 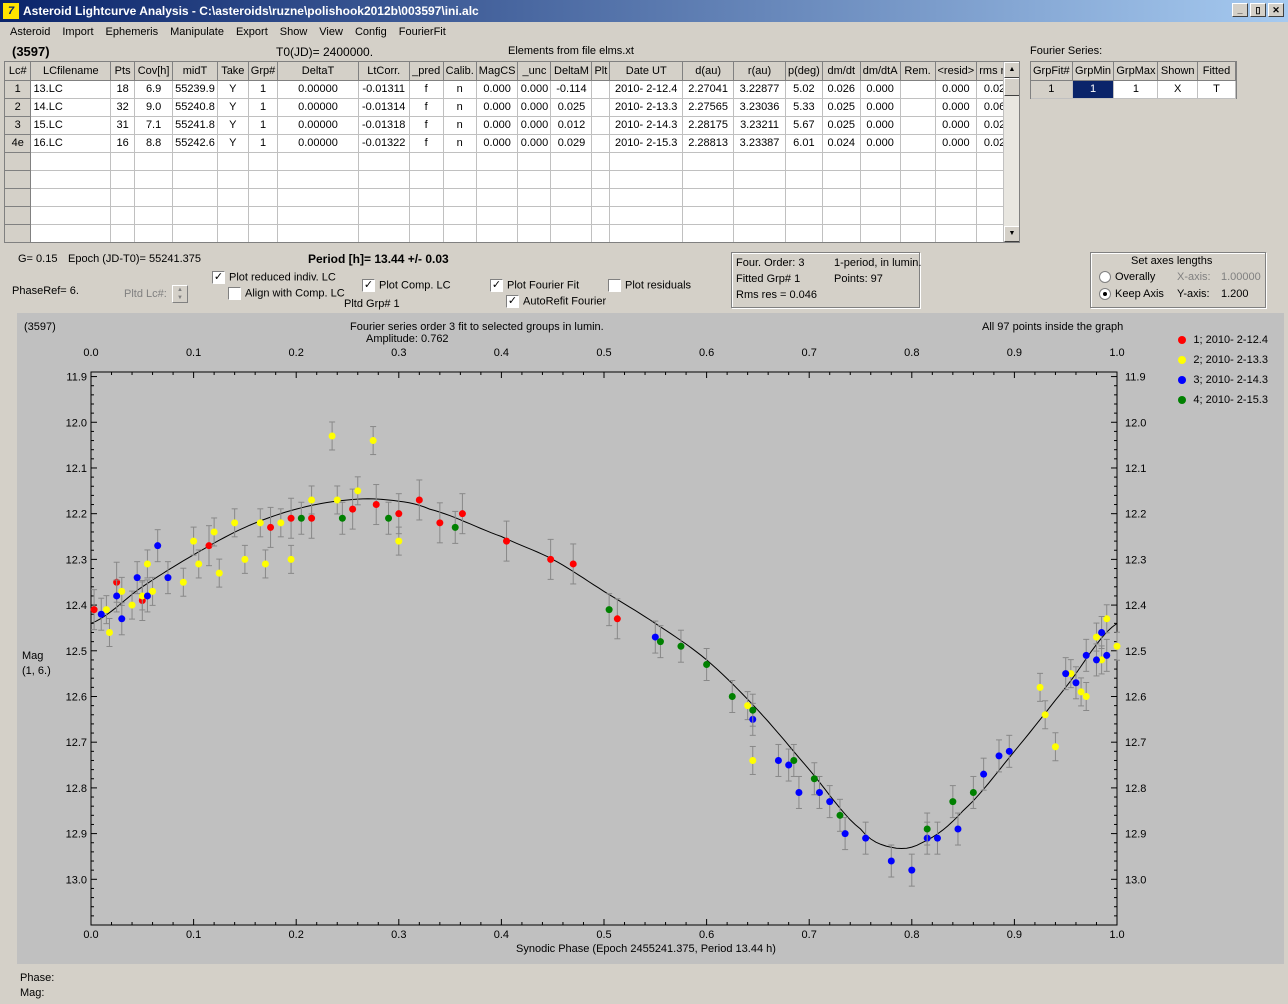 What do you see at coordinates (460, 89) in the screenshot?
I see `table-cell: n` at bounding box center [460, 89].